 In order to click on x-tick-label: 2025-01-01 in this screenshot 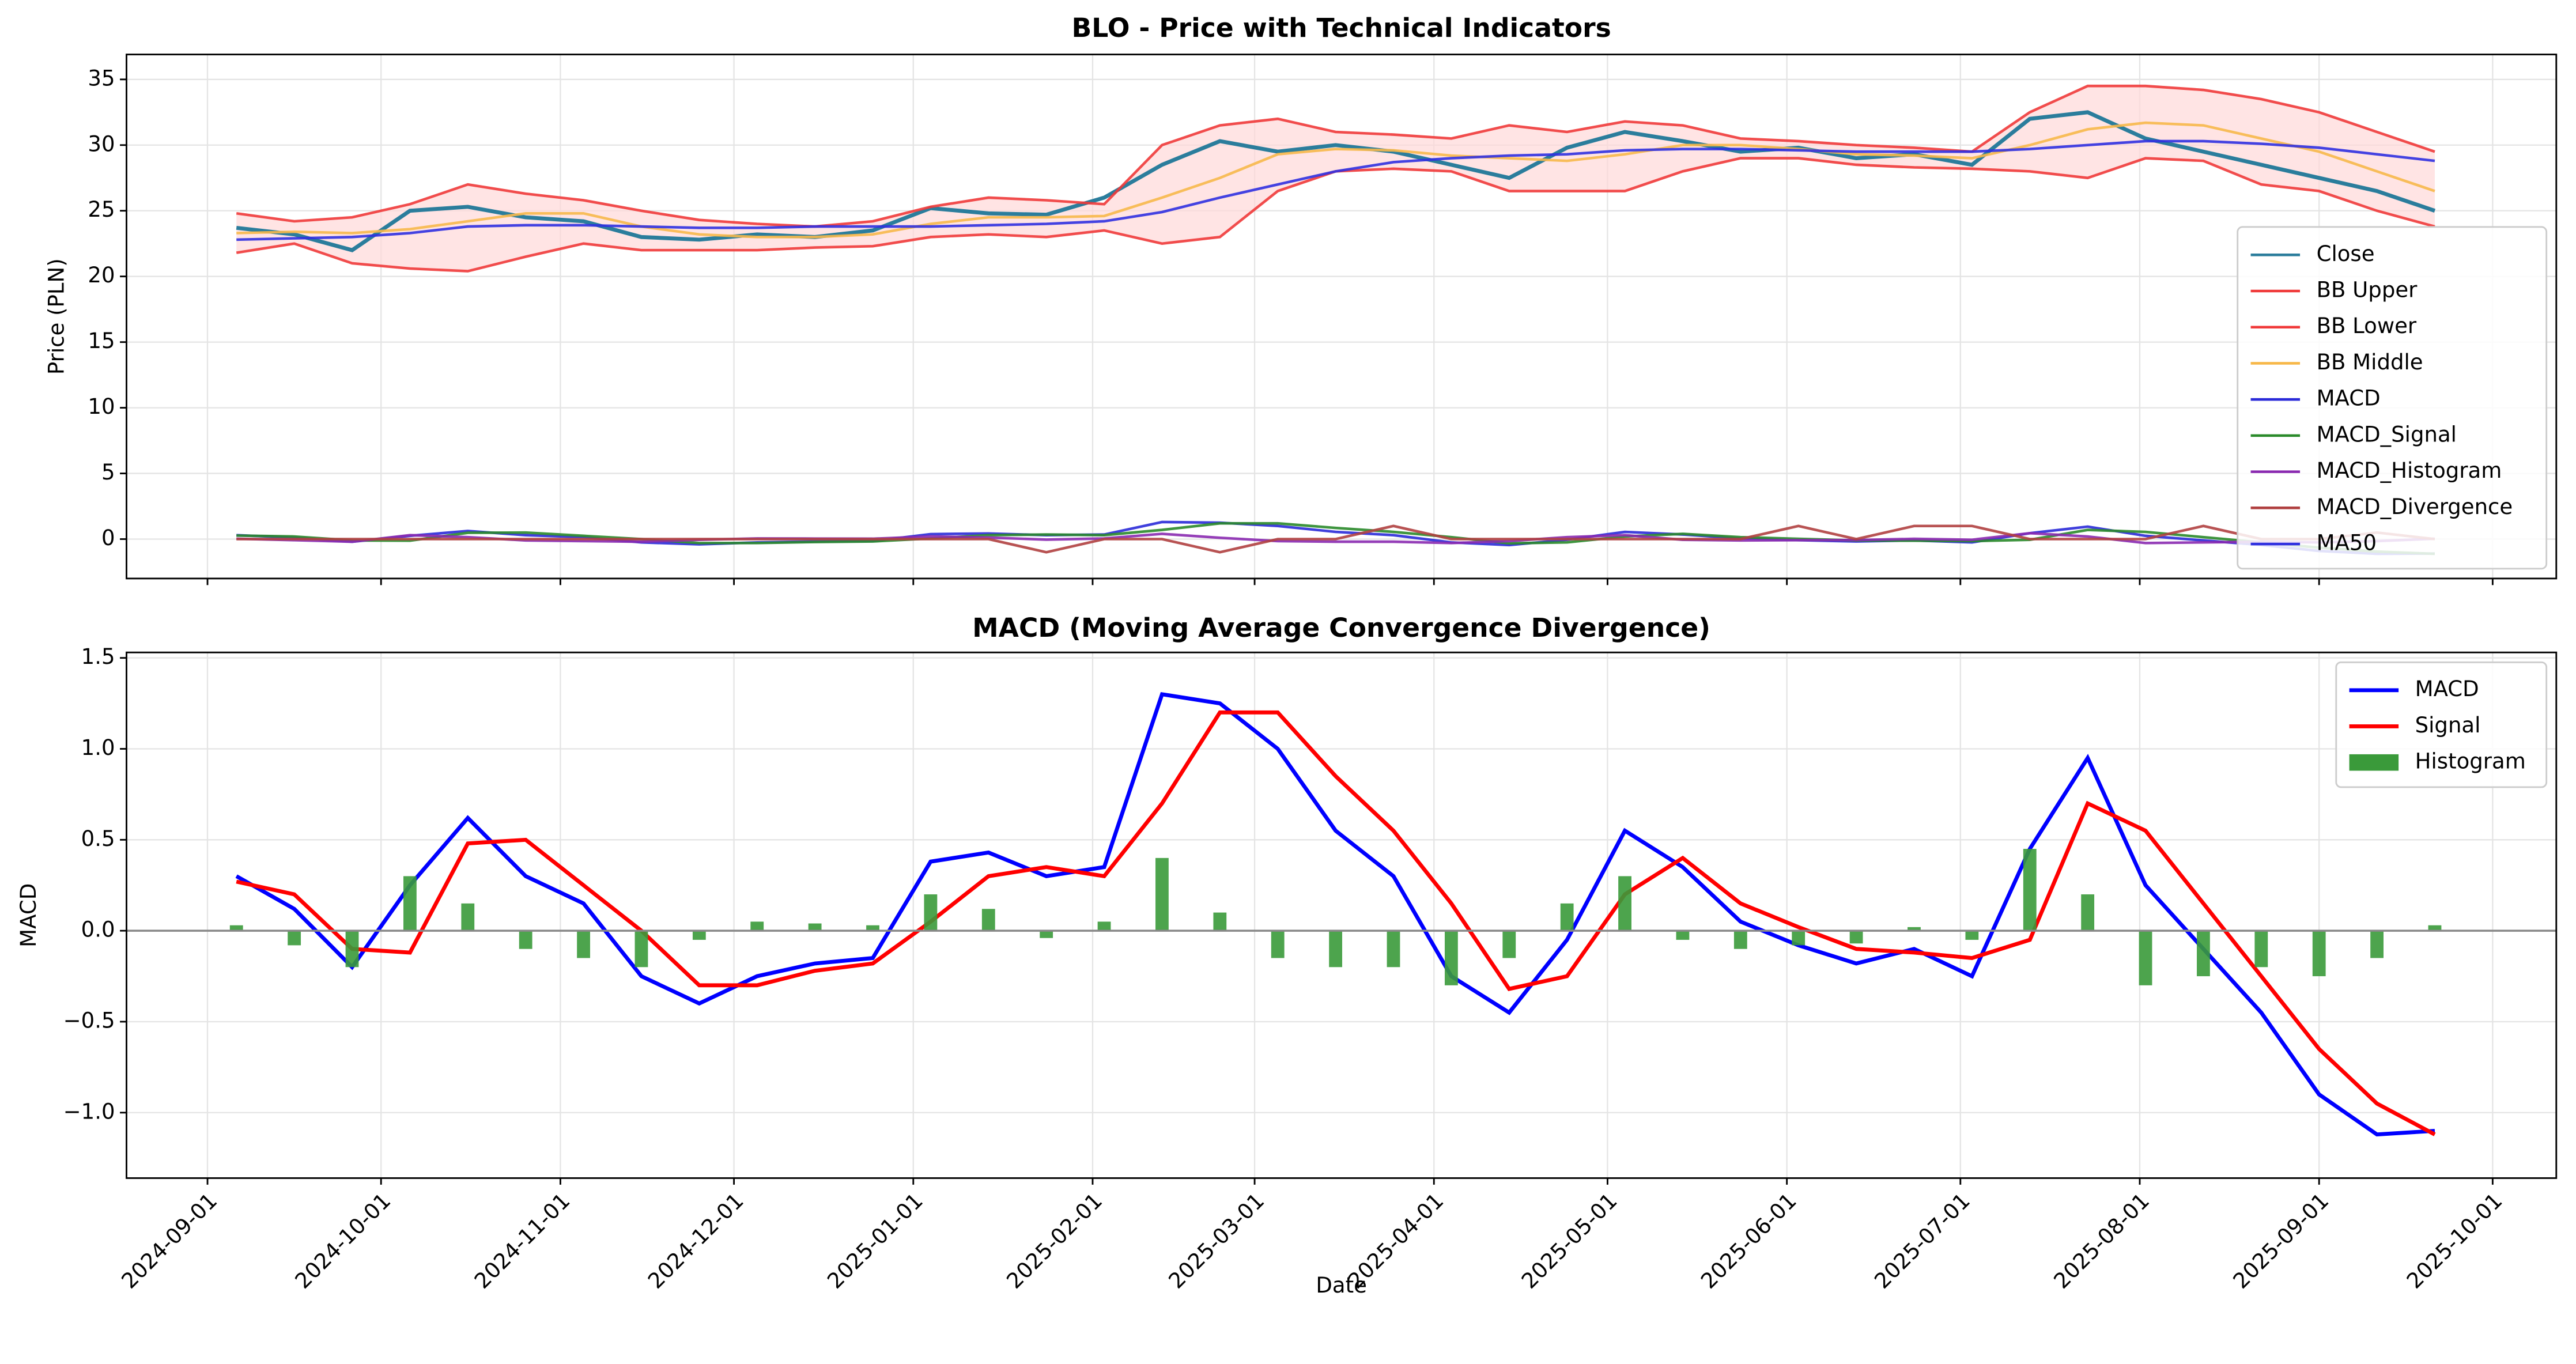, I will do `click(875, 1241)`.